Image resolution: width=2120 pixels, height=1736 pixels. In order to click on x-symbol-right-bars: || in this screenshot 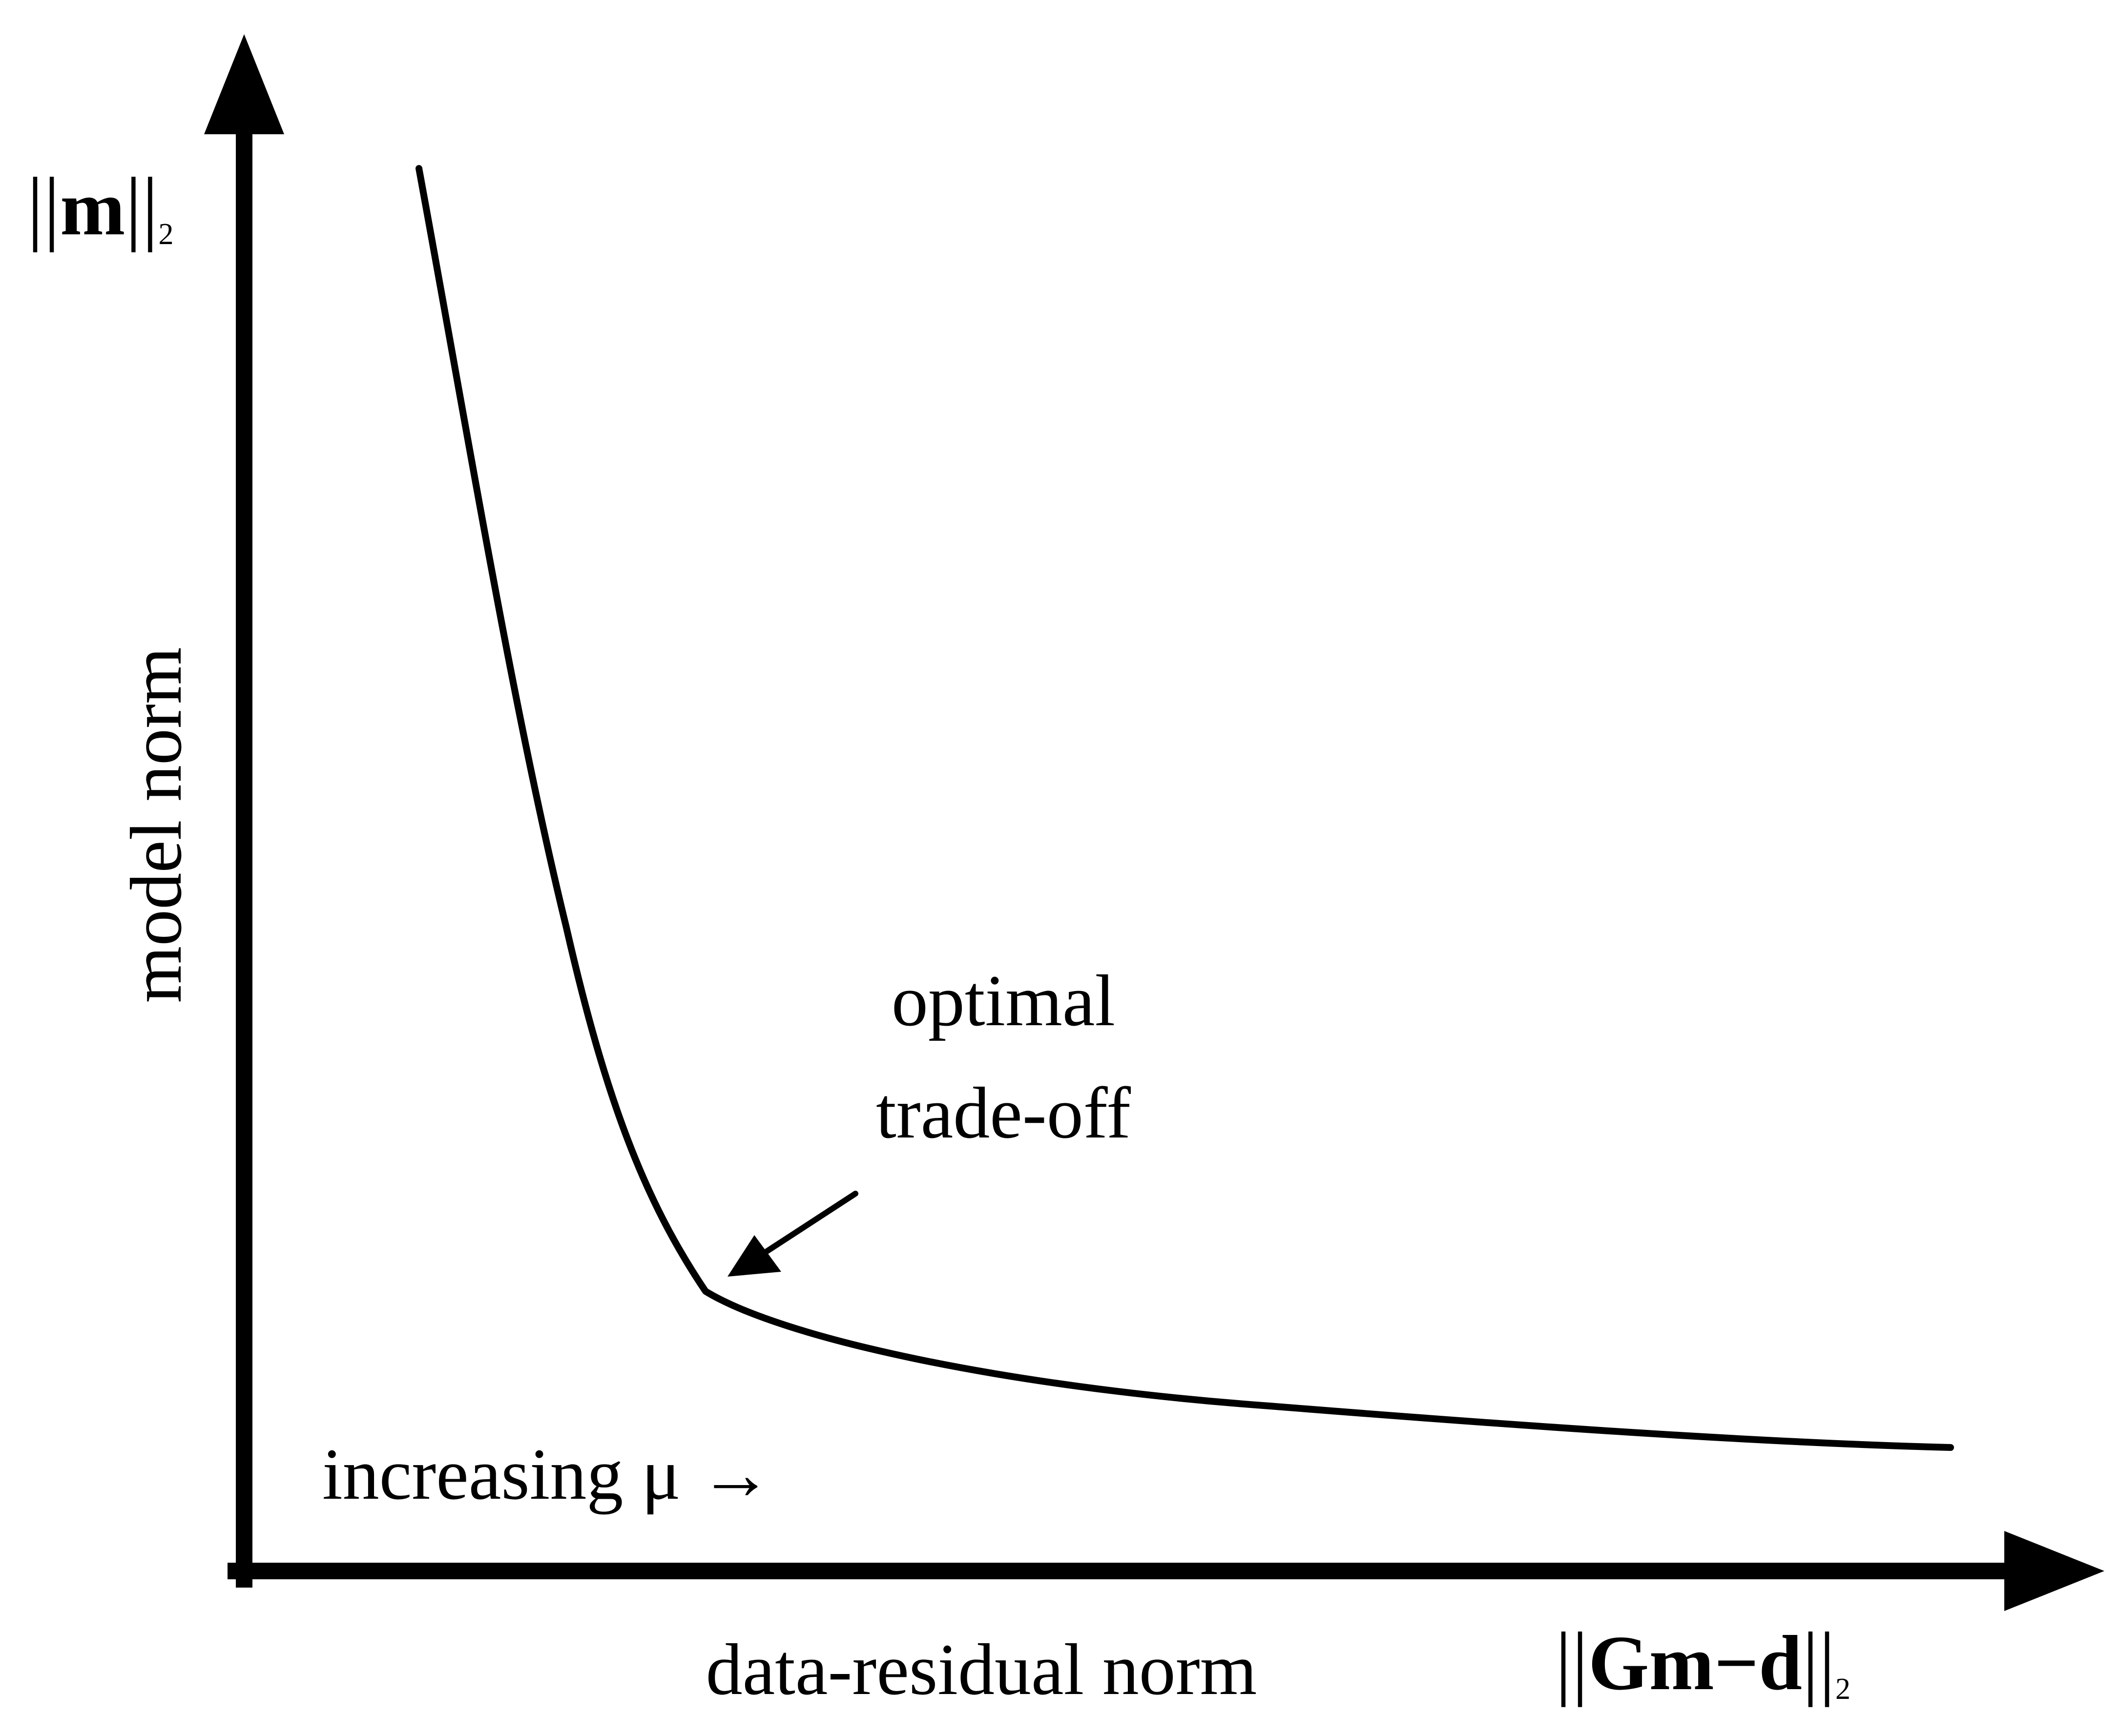, I will do `click(1819, 1661)`.